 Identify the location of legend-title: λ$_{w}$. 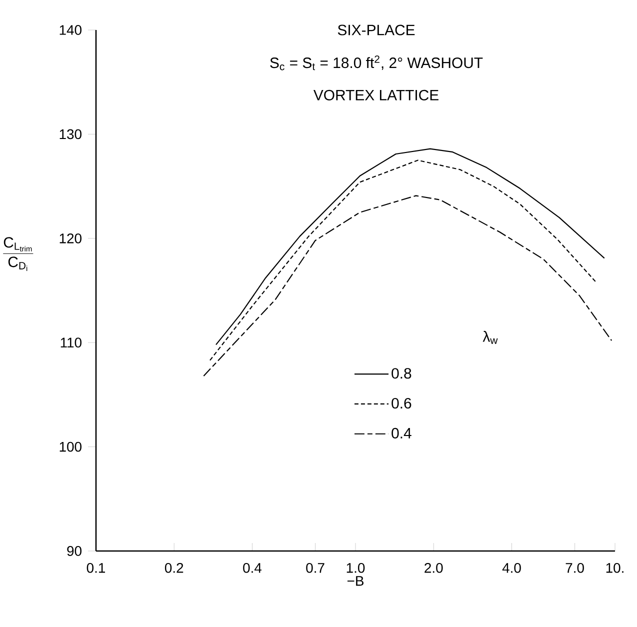
(490, 337).